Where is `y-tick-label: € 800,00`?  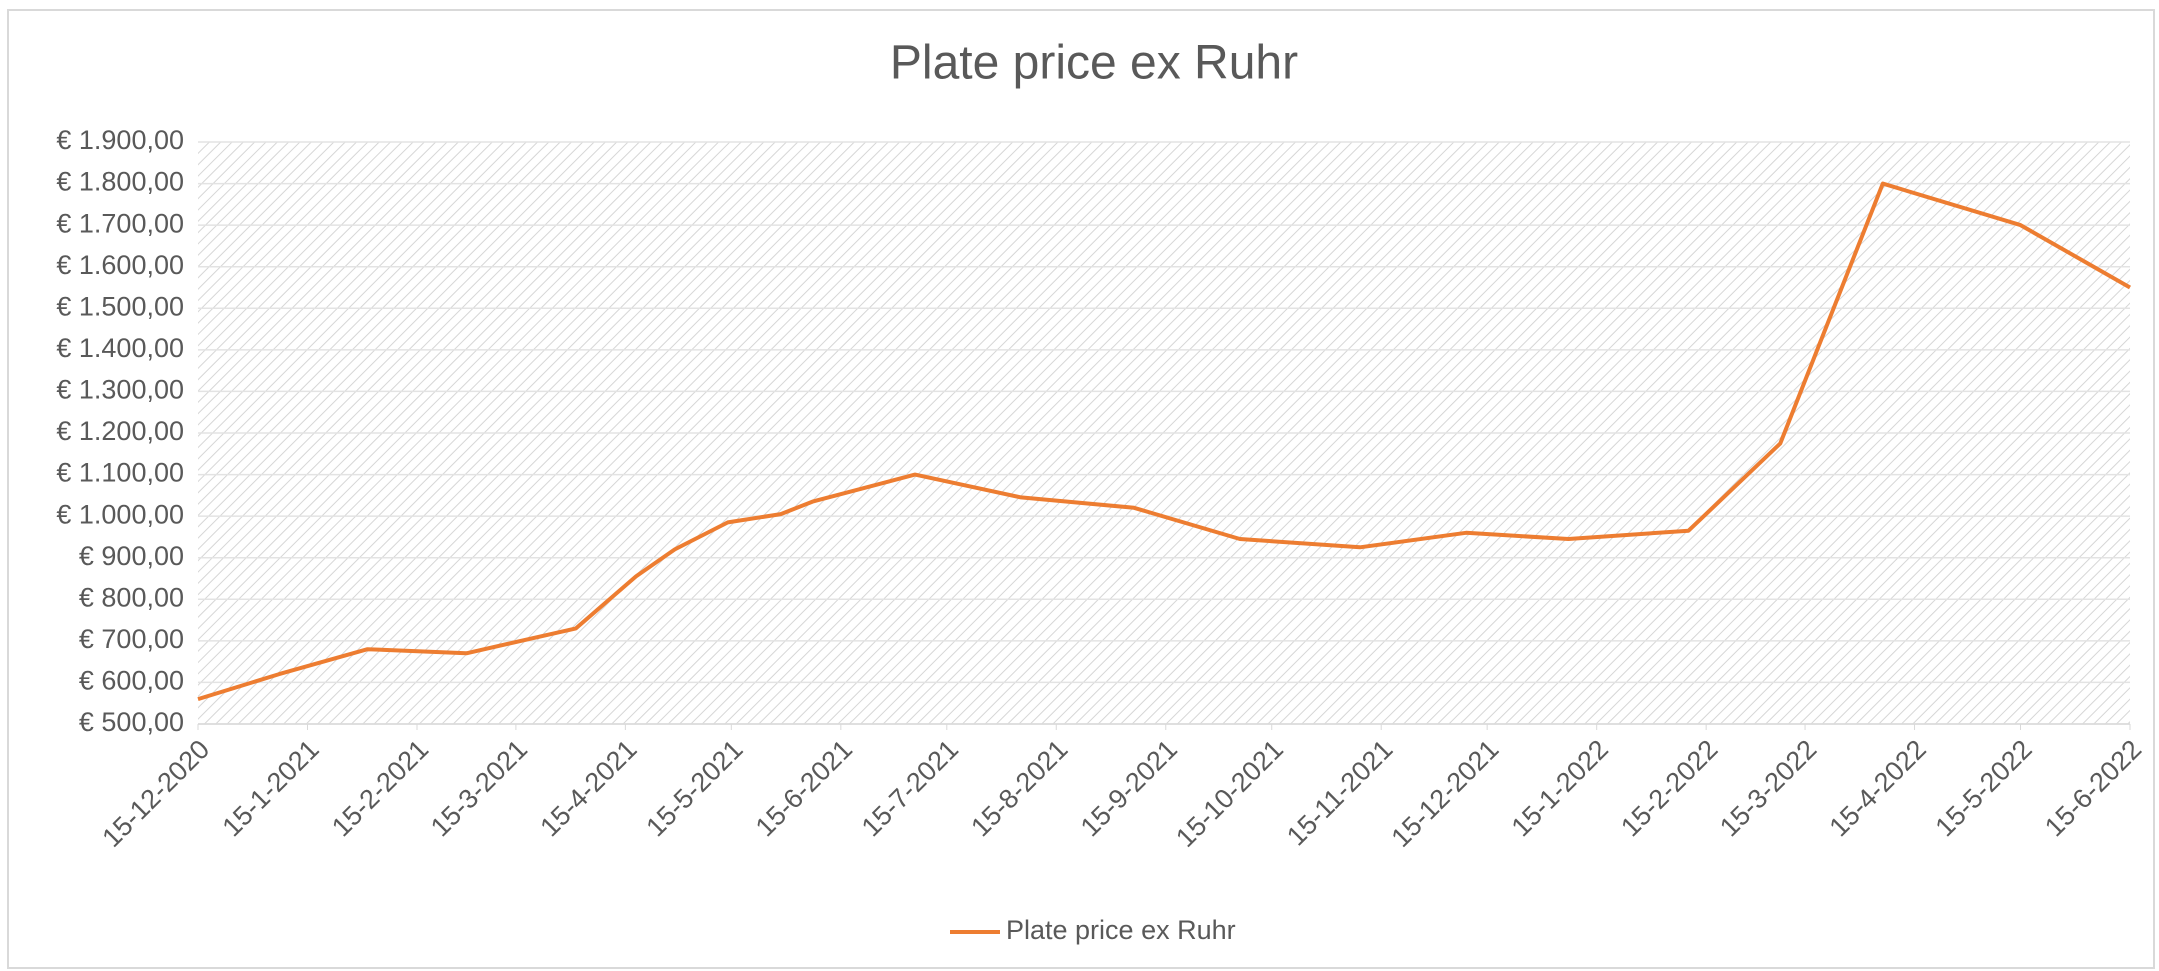 y-tick-label: € 800,00 is located at coordinates (131, 597).